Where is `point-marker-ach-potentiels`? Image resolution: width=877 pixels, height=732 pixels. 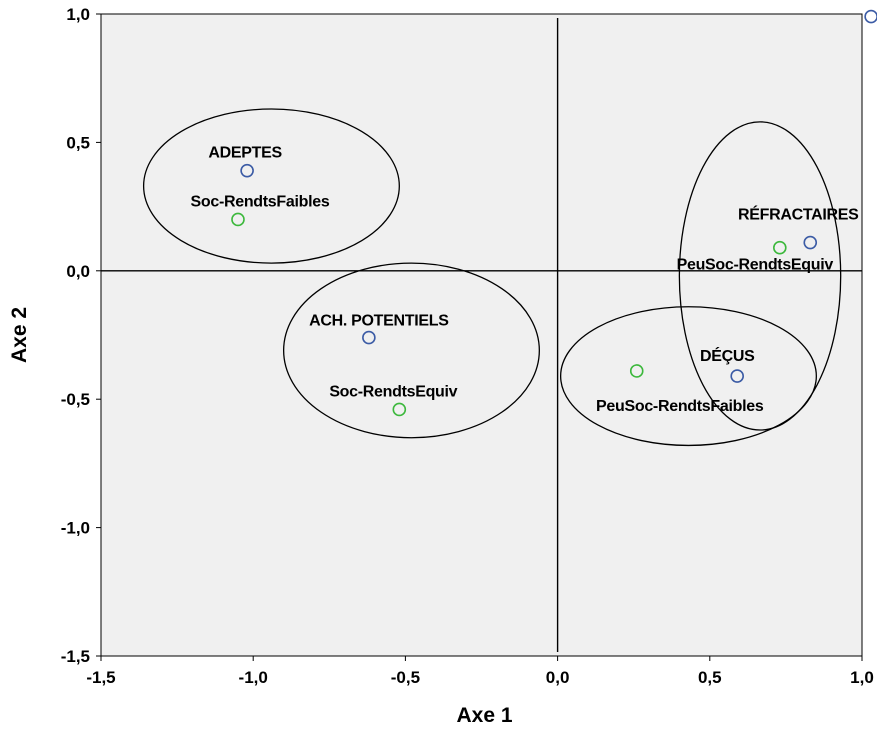
point-marker-ach-potentiels is located at coordinates (369, 337).